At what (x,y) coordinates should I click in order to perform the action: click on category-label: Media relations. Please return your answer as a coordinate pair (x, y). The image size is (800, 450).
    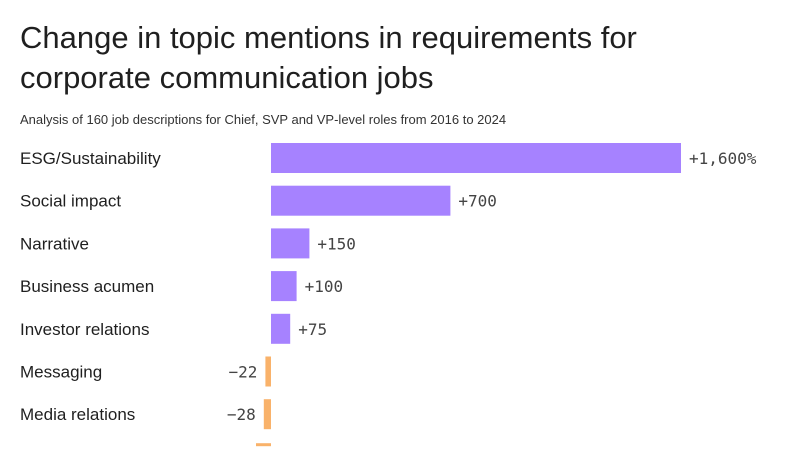
    Looking at the image, I should click on (77, 414).